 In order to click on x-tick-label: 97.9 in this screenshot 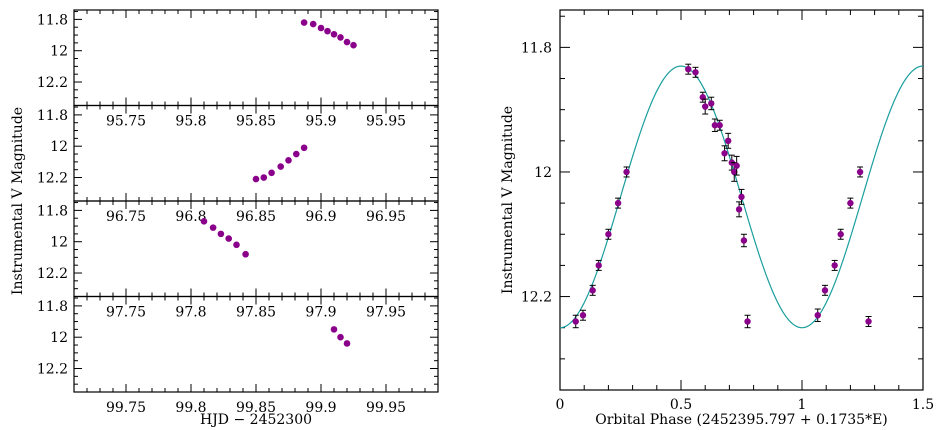, I will do `click(320, 313)`.